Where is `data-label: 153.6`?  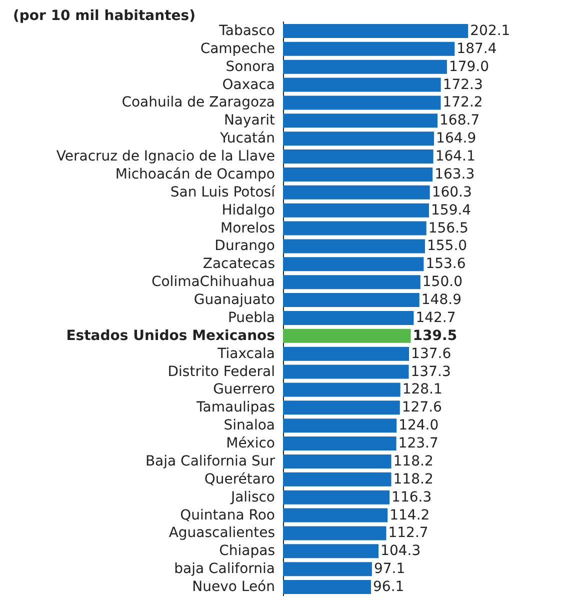
data-label: 153.6 is located at coordinates (446, 264).